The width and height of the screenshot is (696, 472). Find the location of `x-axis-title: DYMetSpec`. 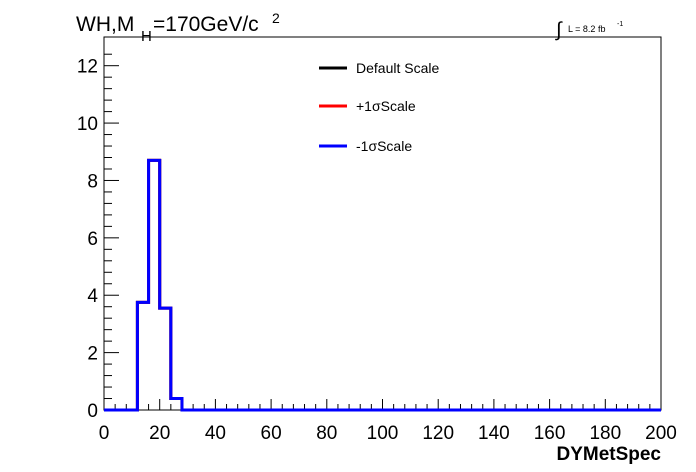

x-axis-title: DYMetSpec is located at coordinates (608, 454).